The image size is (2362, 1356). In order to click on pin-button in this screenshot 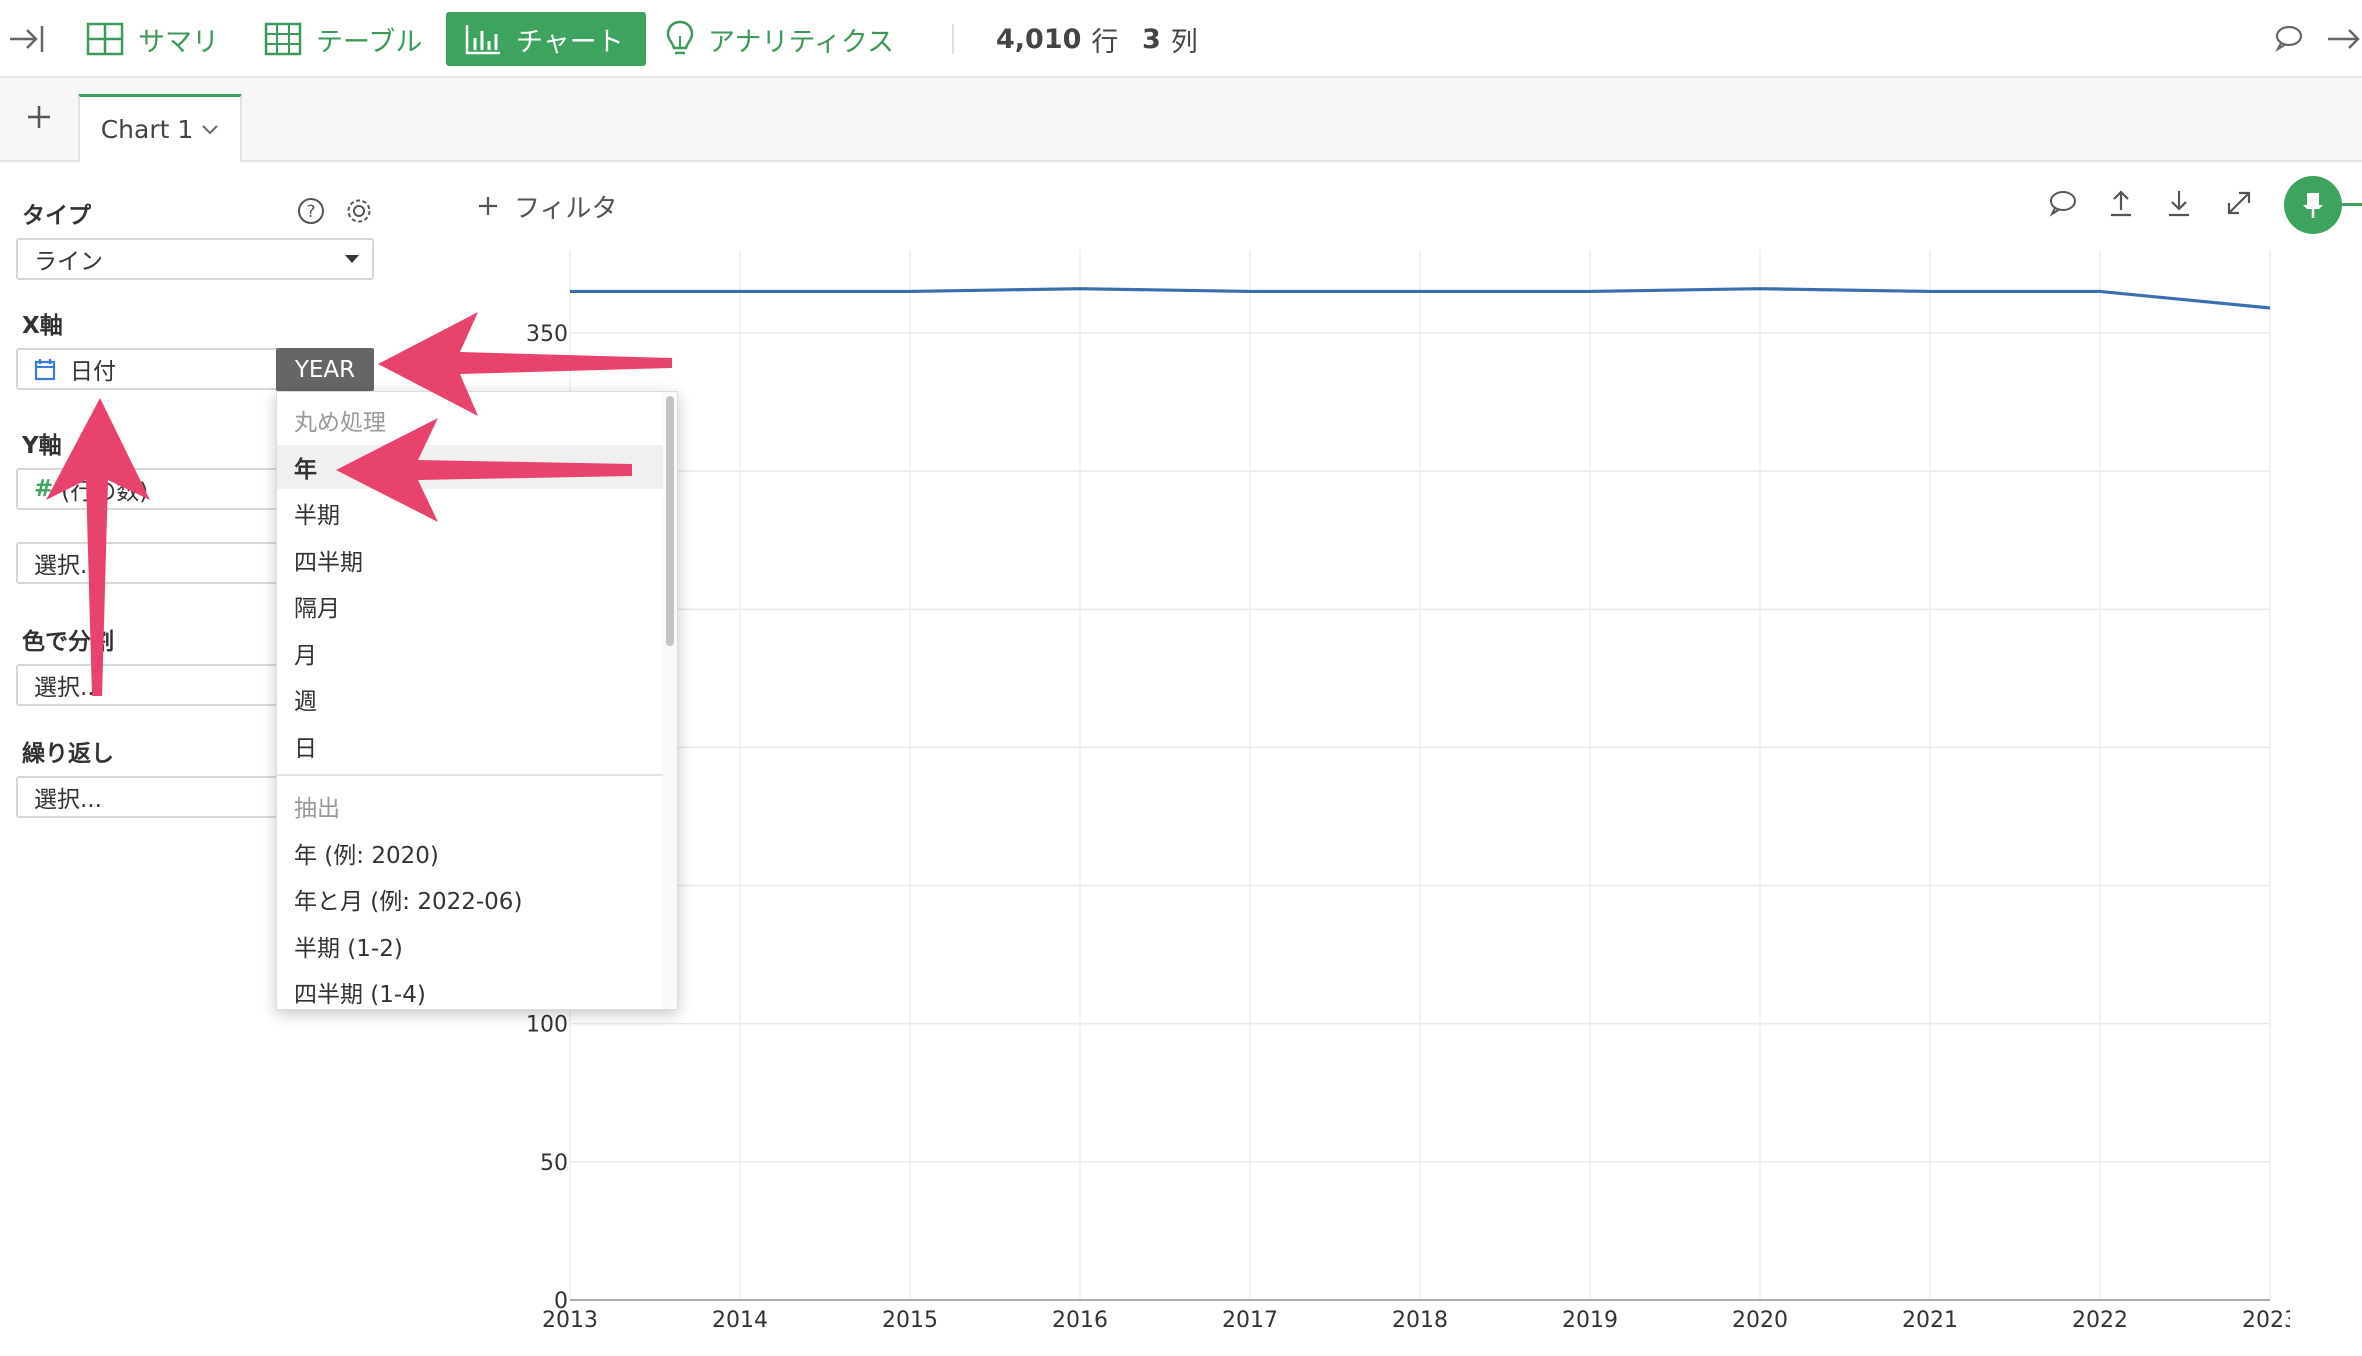, I will do `click(2313, 205)`.